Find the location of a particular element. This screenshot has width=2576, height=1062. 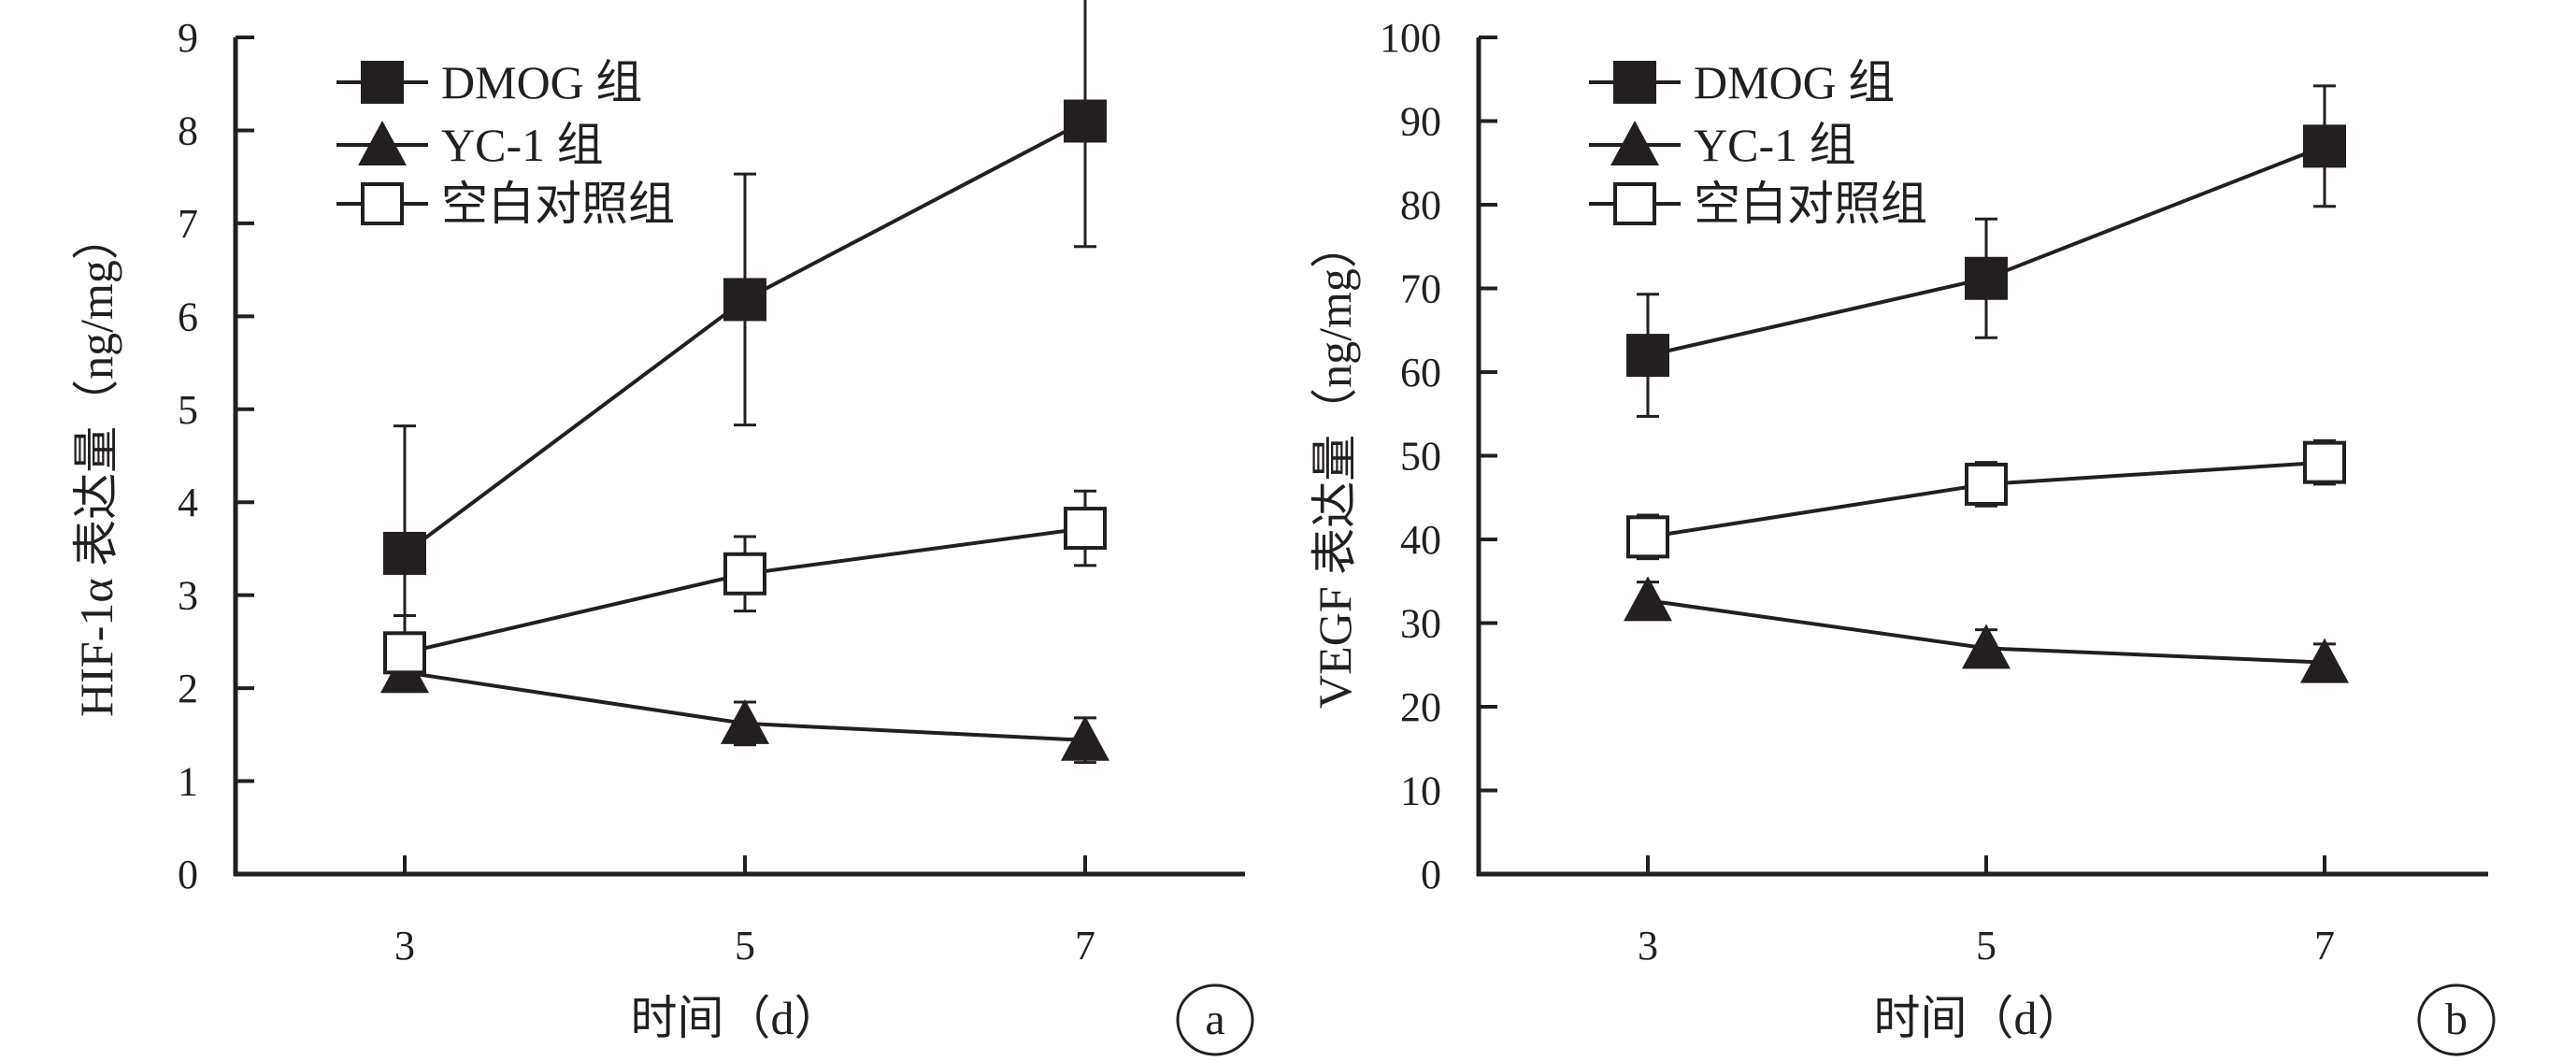

panel-label: a is located at coordinates (1214, 1020).